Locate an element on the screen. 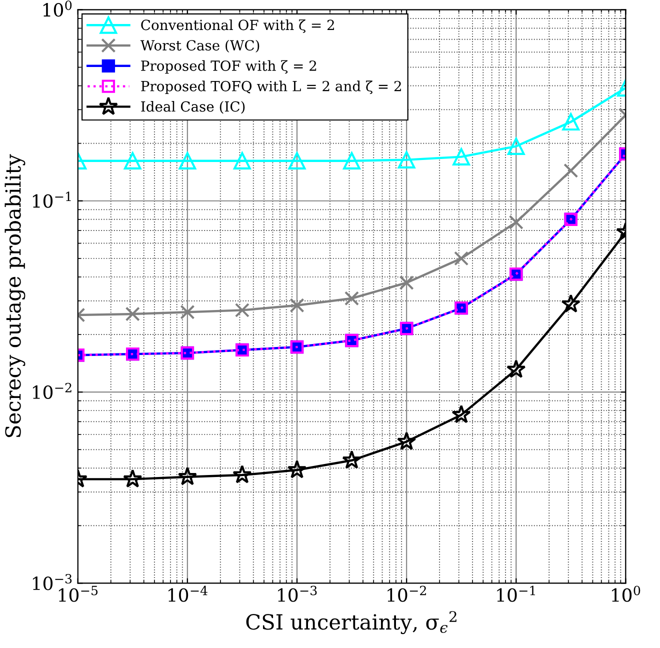 The width and height of the screenshot is (660, 648). legend-label: Conventional OF with ζ = 2 is located at coordinates (237, 26).